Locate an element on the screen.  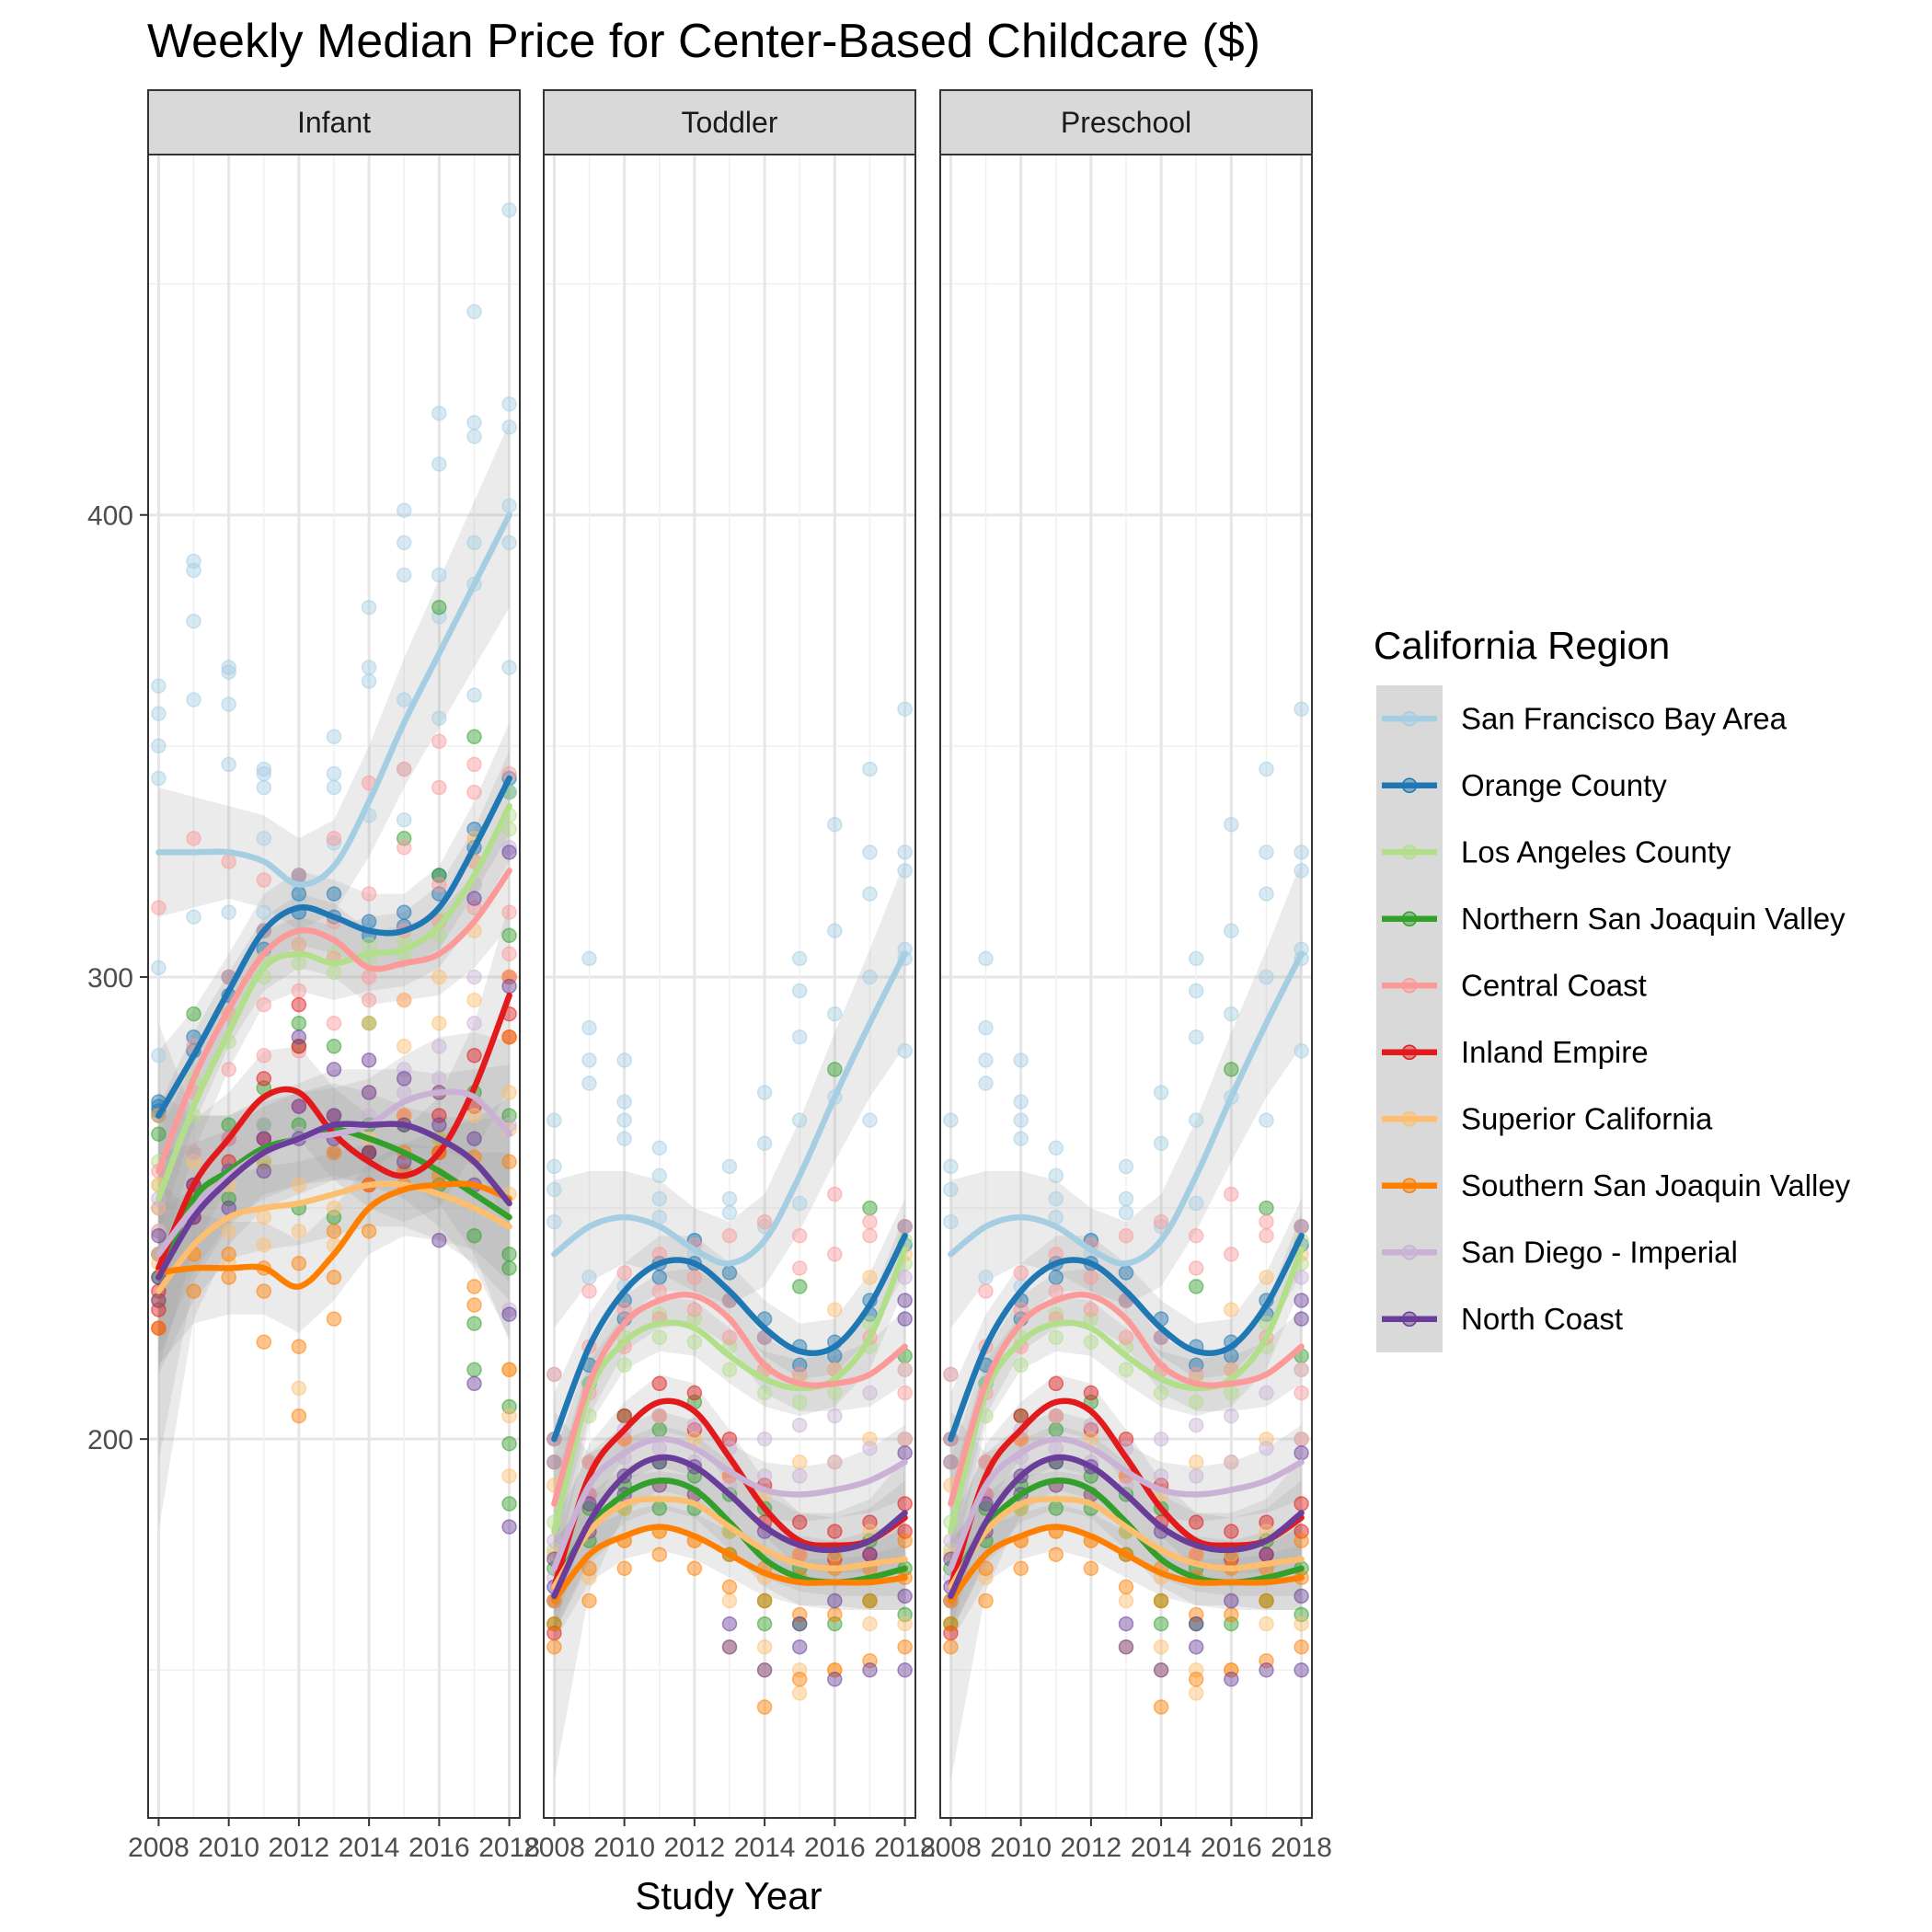
trend-line-san-diego-imperial is located at coordinates (729, 1503).